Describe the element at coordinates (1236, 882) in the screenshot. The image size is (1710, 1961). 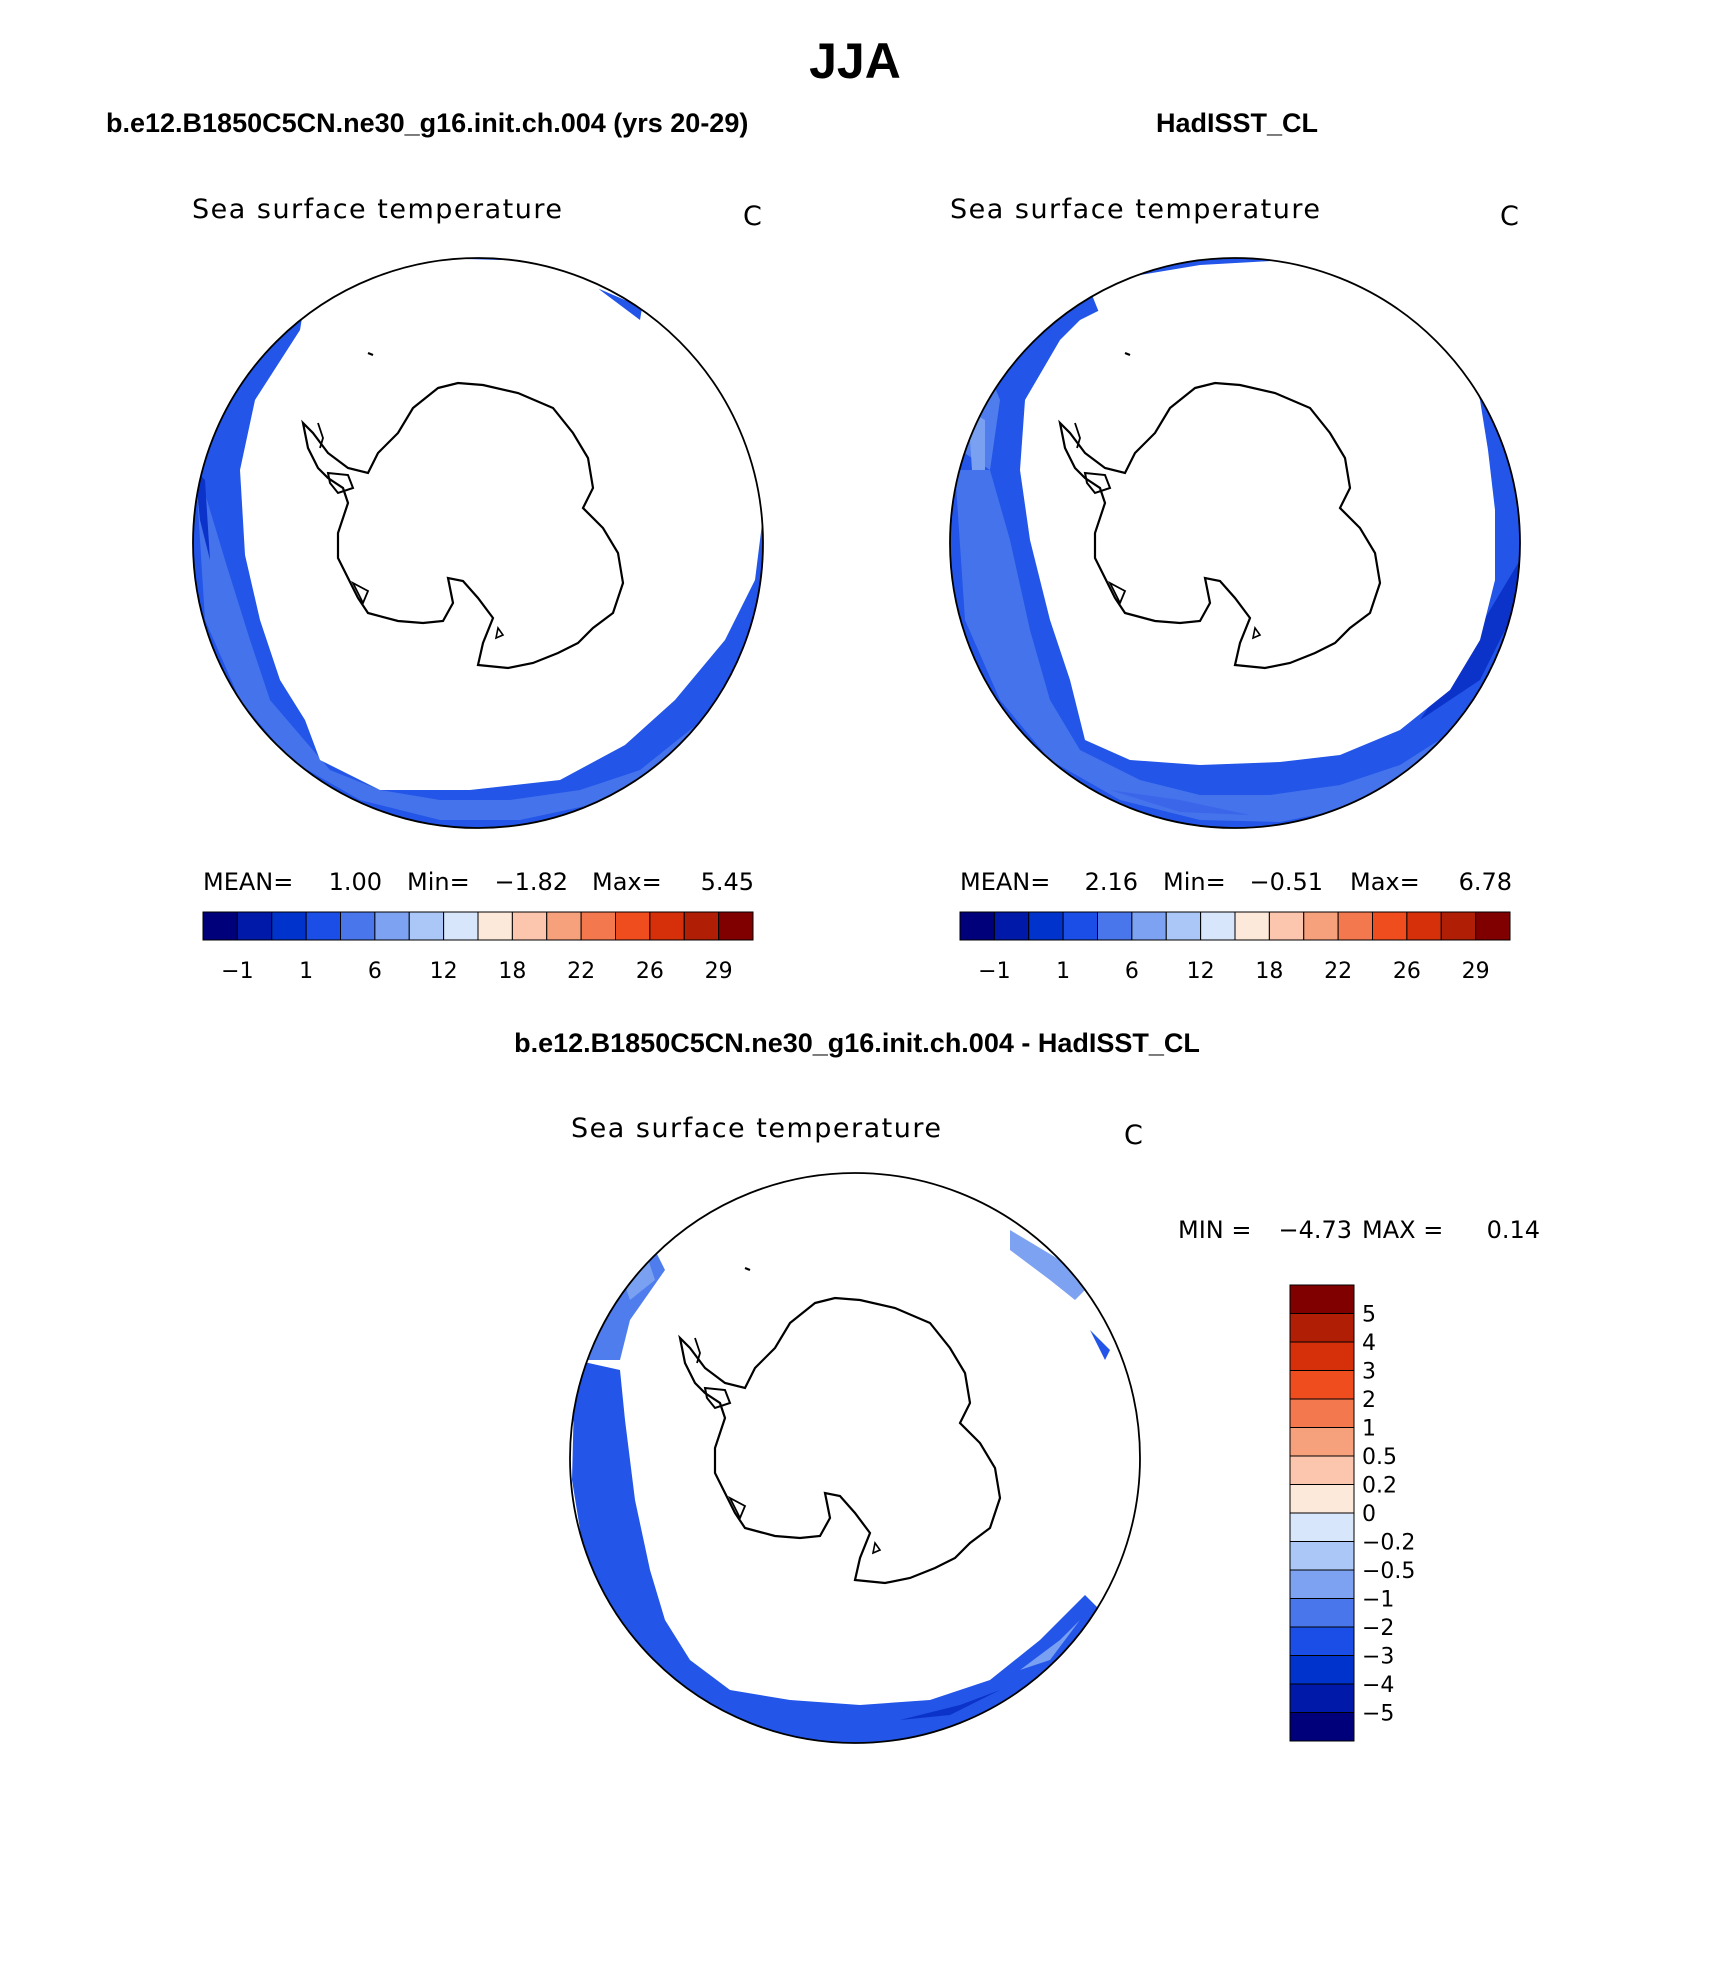
I see `stats-line: MEAN= 2.16 Min= −0.51 Max= 6.78` at that location.